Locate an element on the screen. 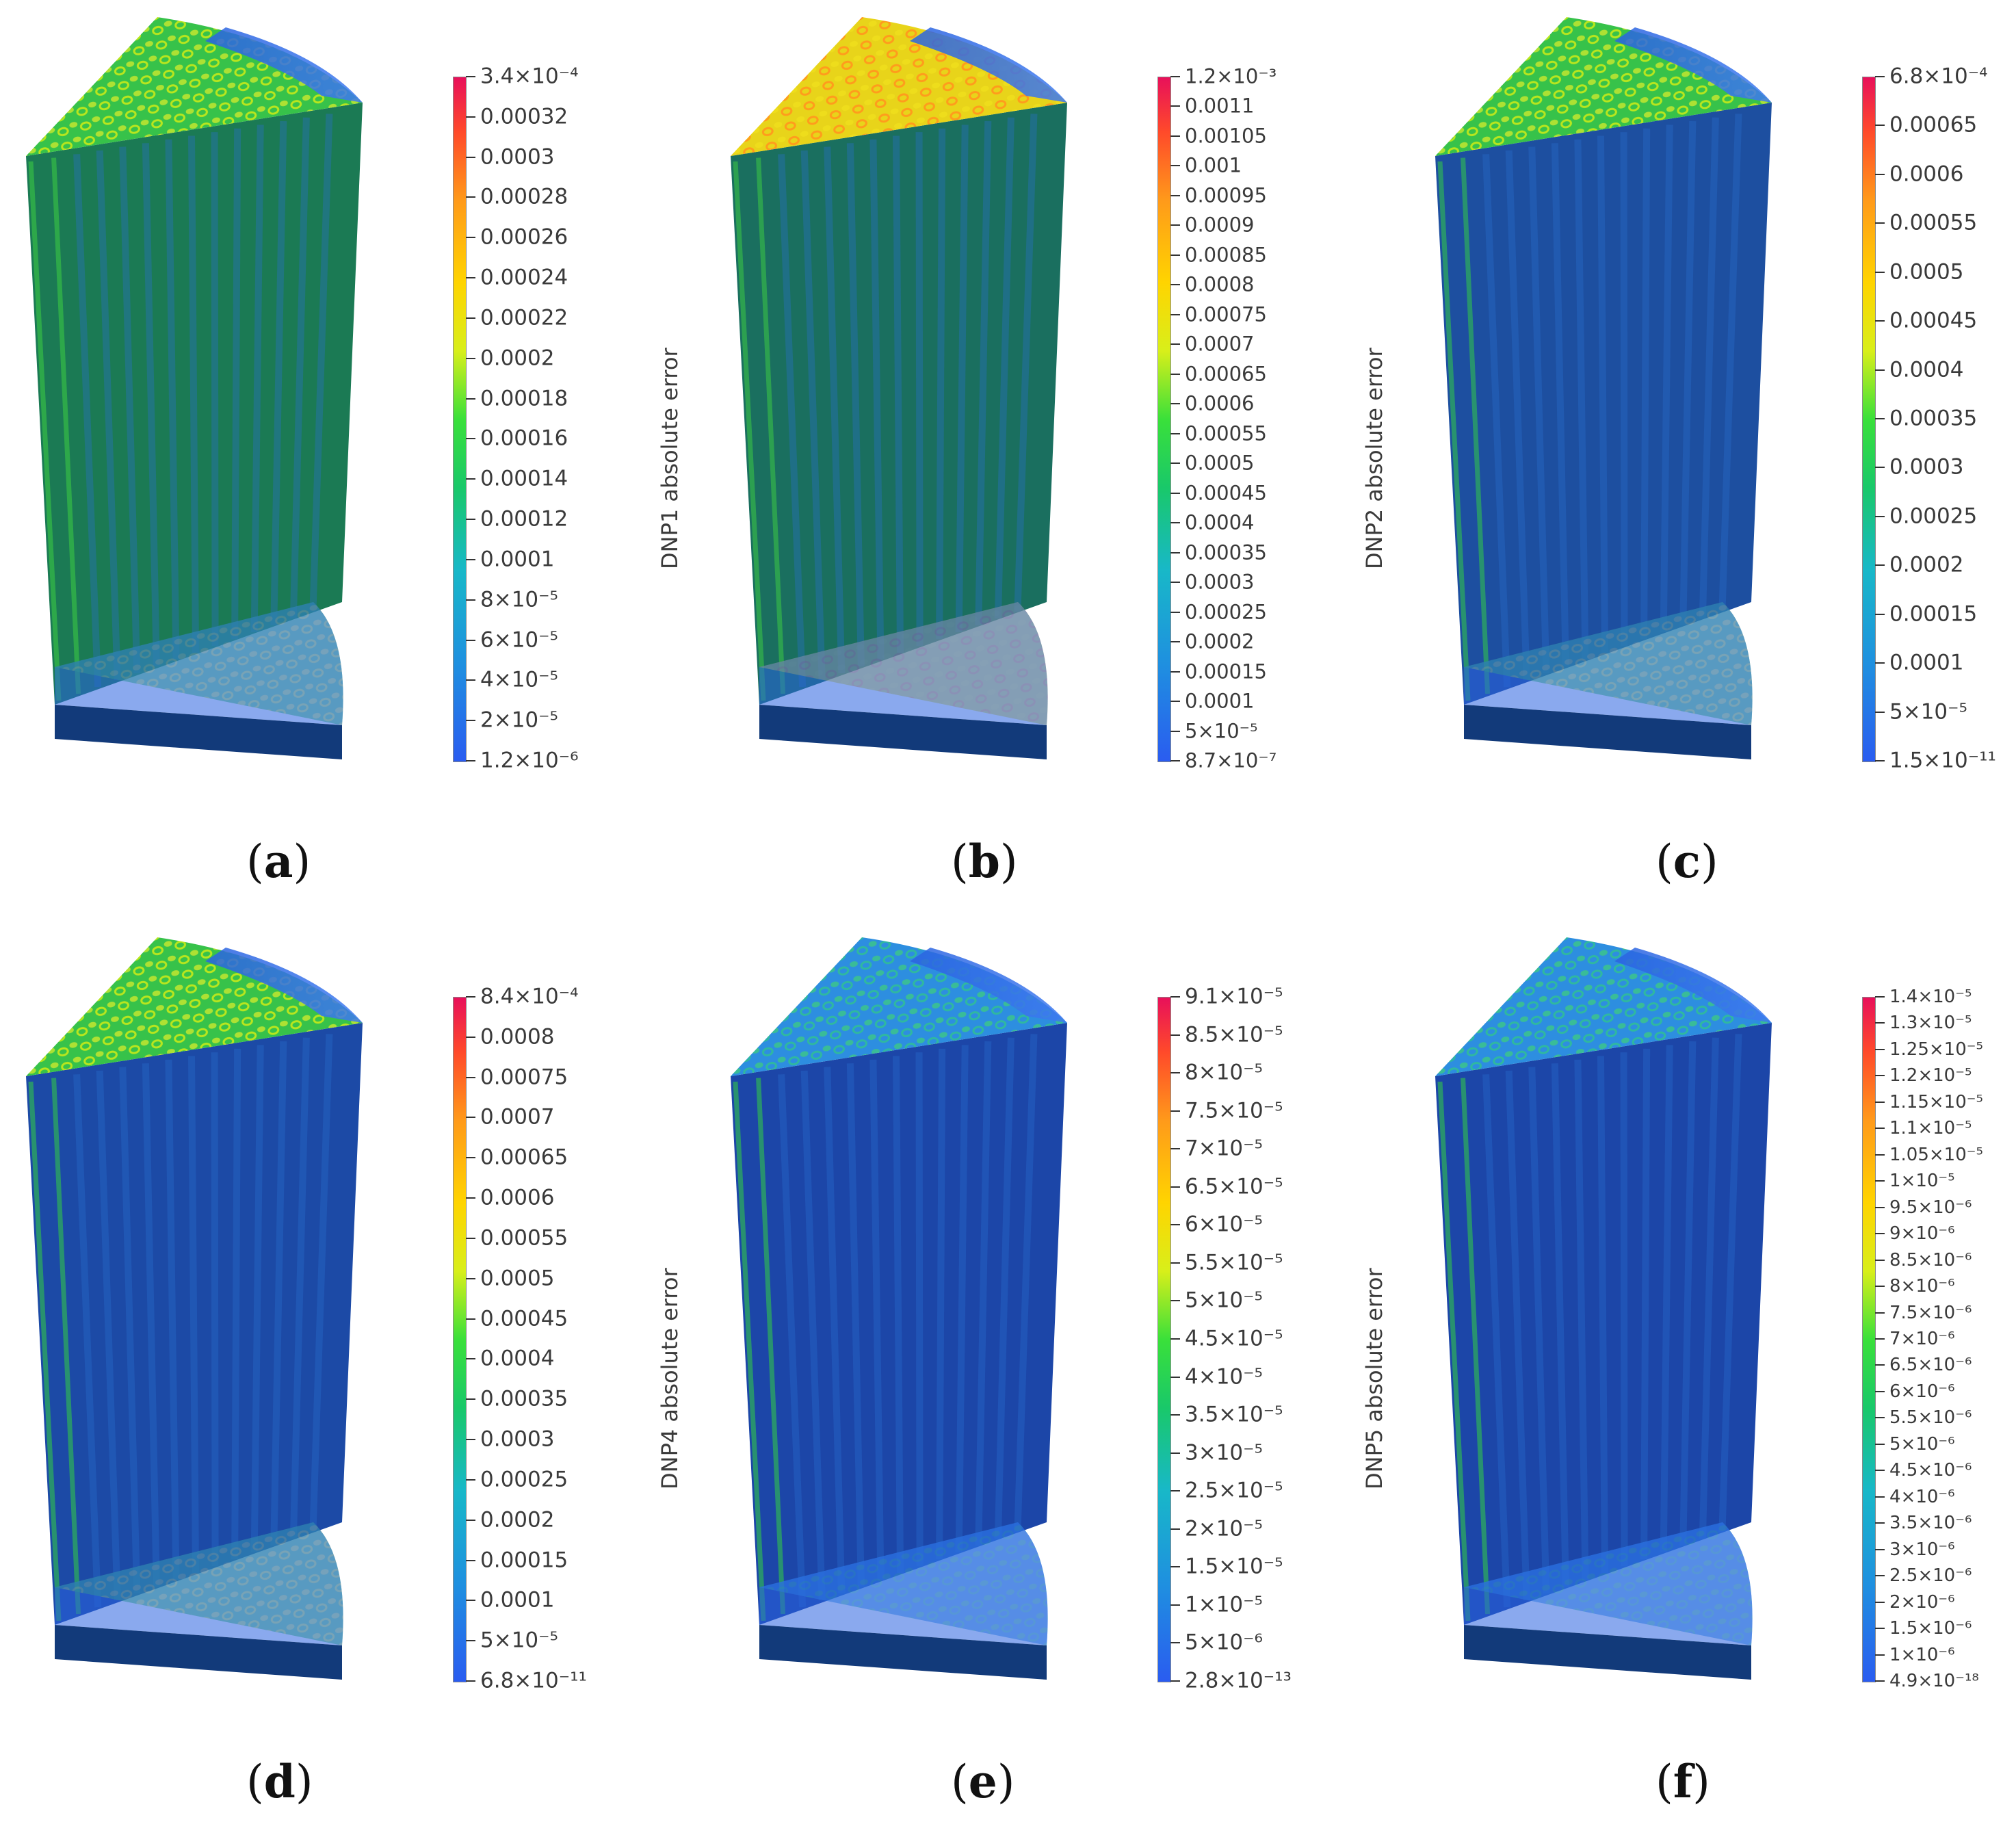  colorbar-tick-label: 8.7×10⁻⁷ is located at coordinates (1231, 760).